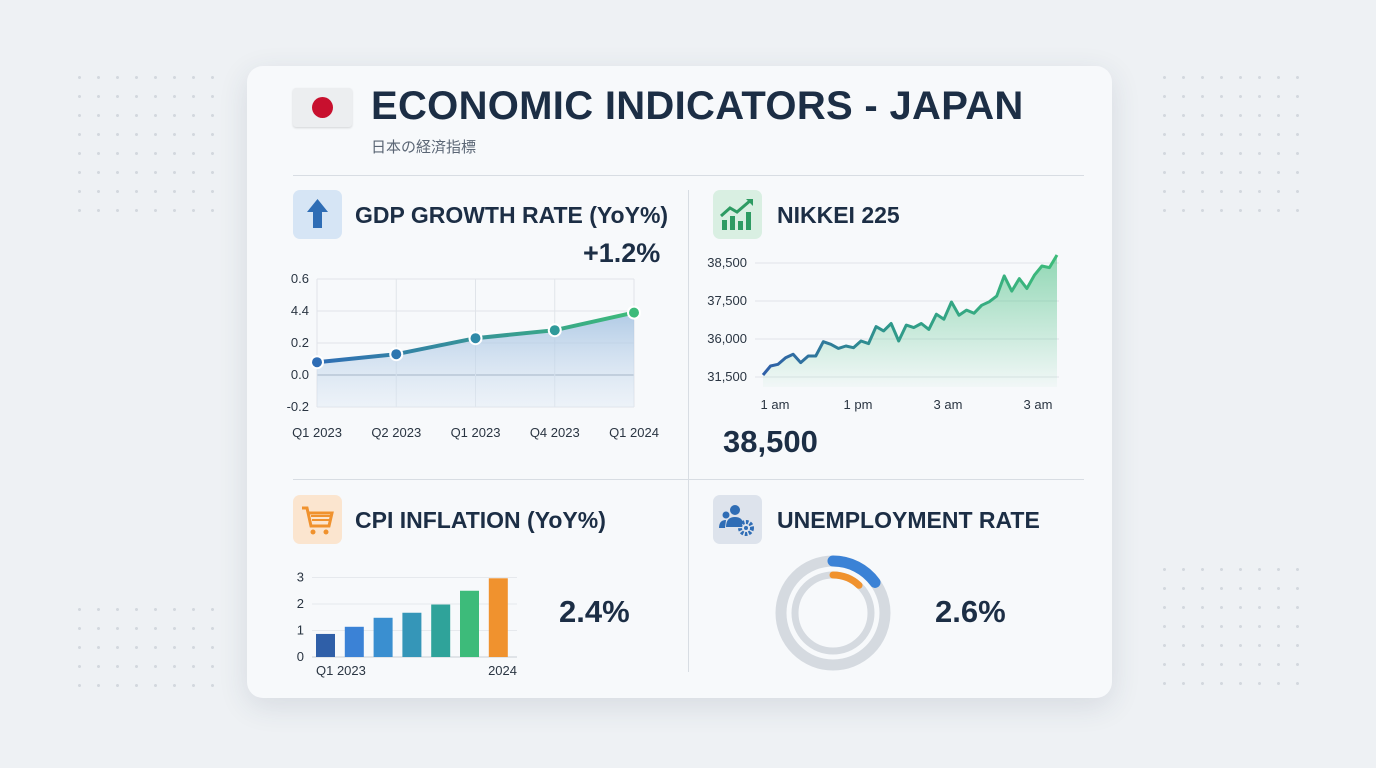 This screenshot has height=768, width=1376. I want to click on unemployment-donut, so click(833, 613).